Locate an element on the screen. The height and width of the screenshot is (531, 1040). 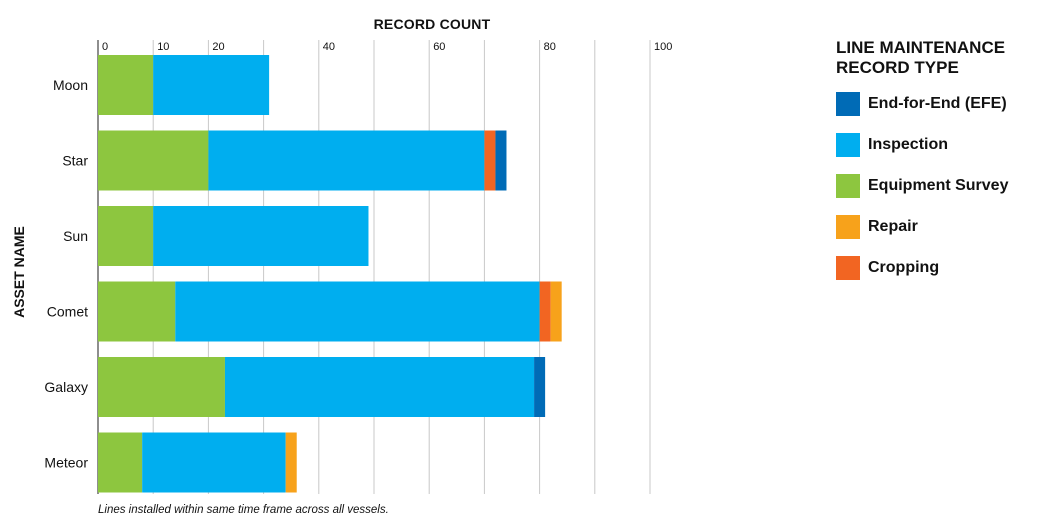
legend-title-line2: RECORD TYPE is located at coordinates (897, 67).